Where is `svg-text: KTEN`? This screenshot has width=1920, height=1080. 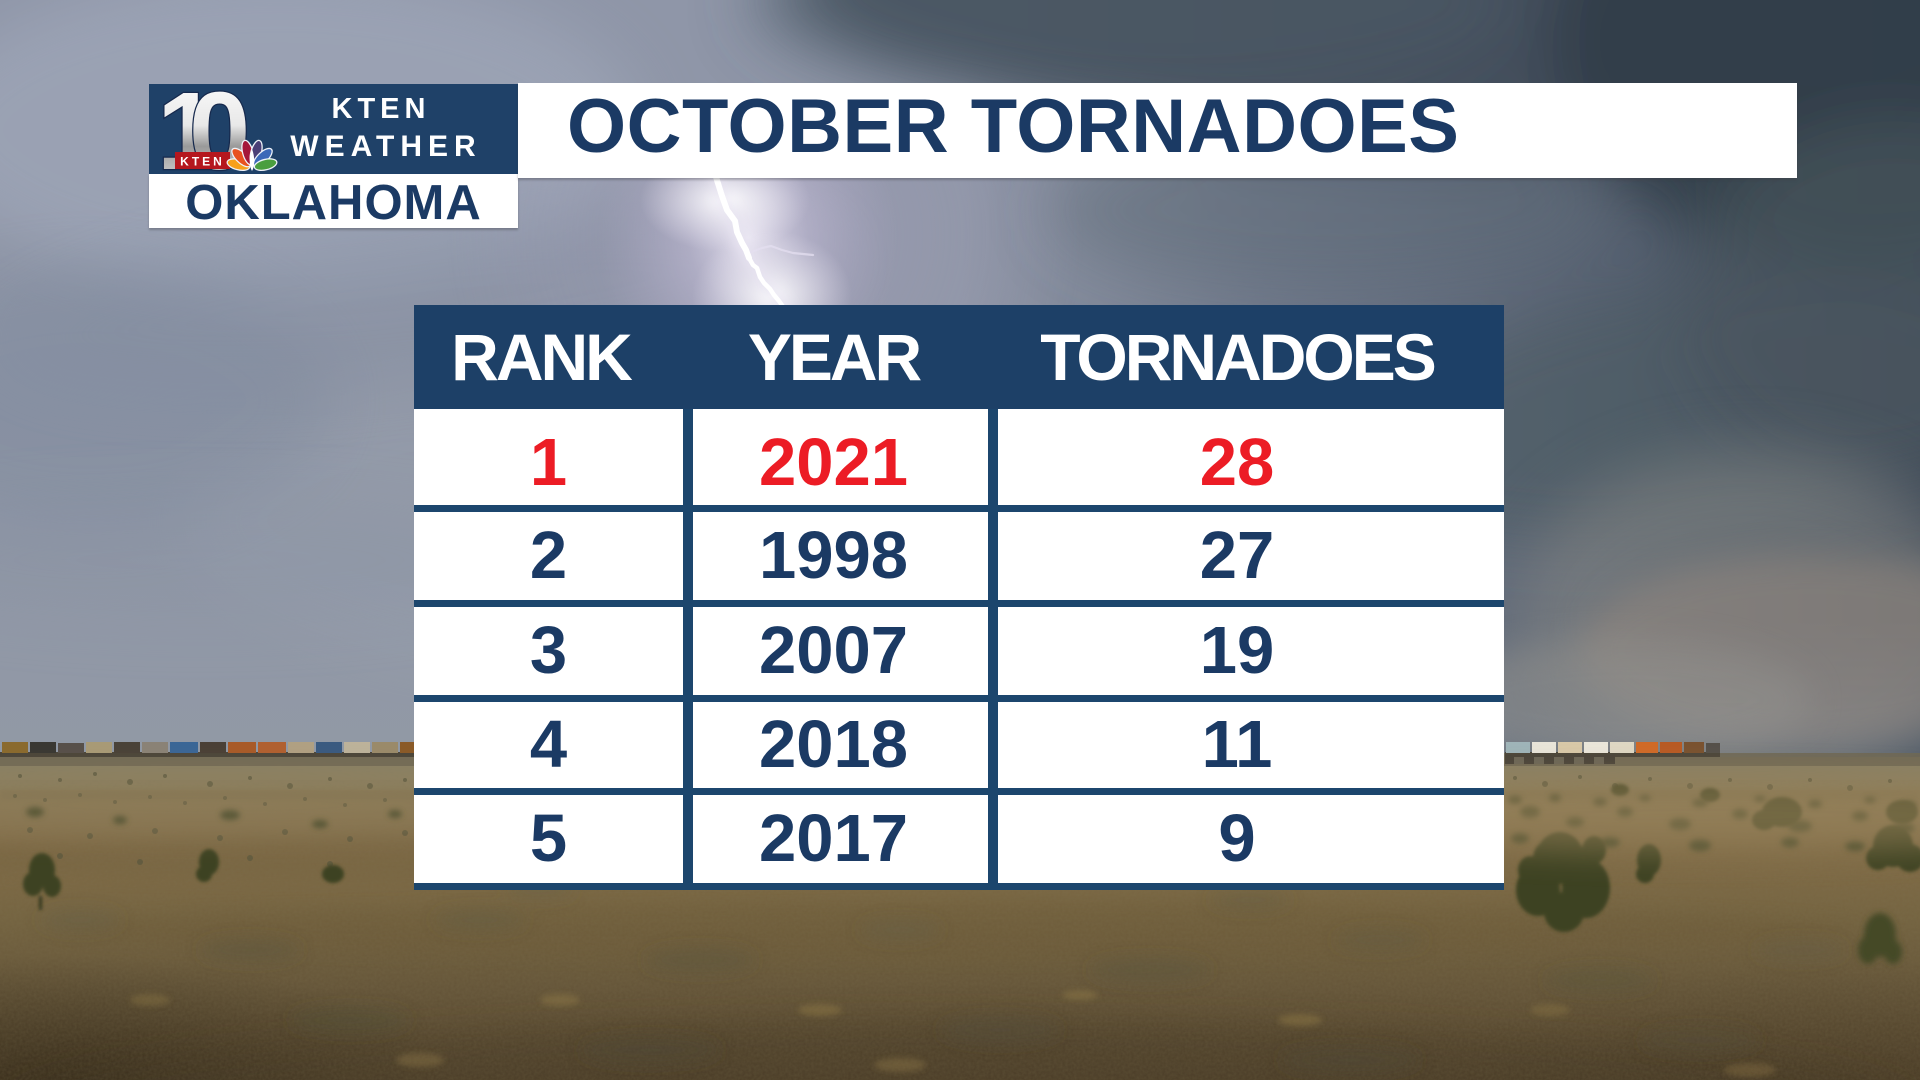
svg-text: KTEN is located at coordinates (202, 162).